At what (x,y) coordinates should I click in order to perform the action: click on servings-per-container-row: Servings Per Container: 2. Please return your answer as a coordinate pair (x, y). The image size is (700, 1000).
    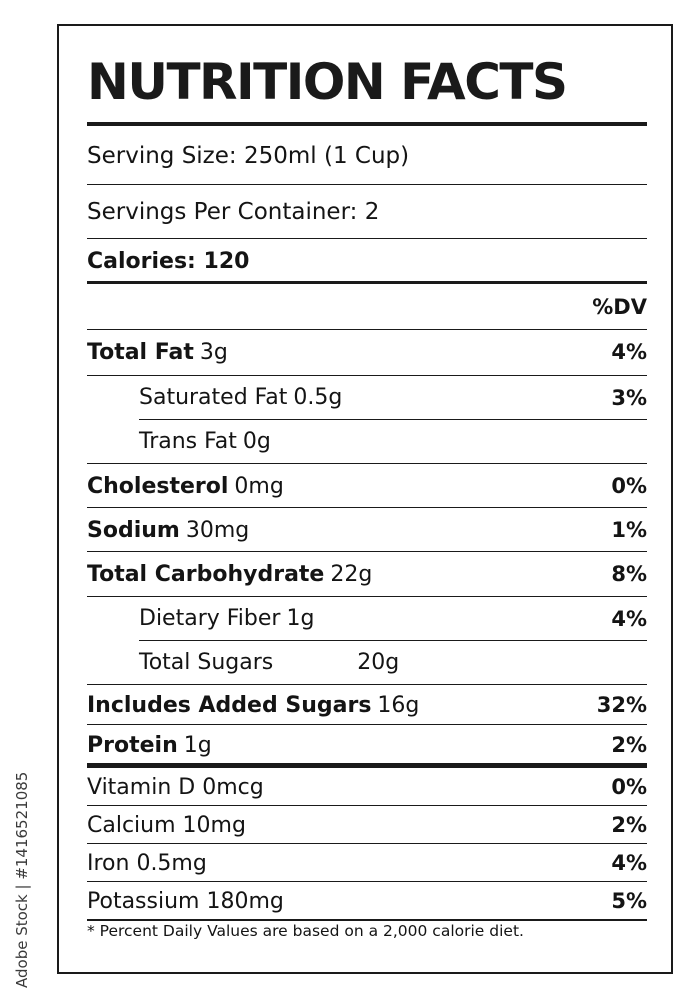
    Looking at the image, I should click on (367, 212).